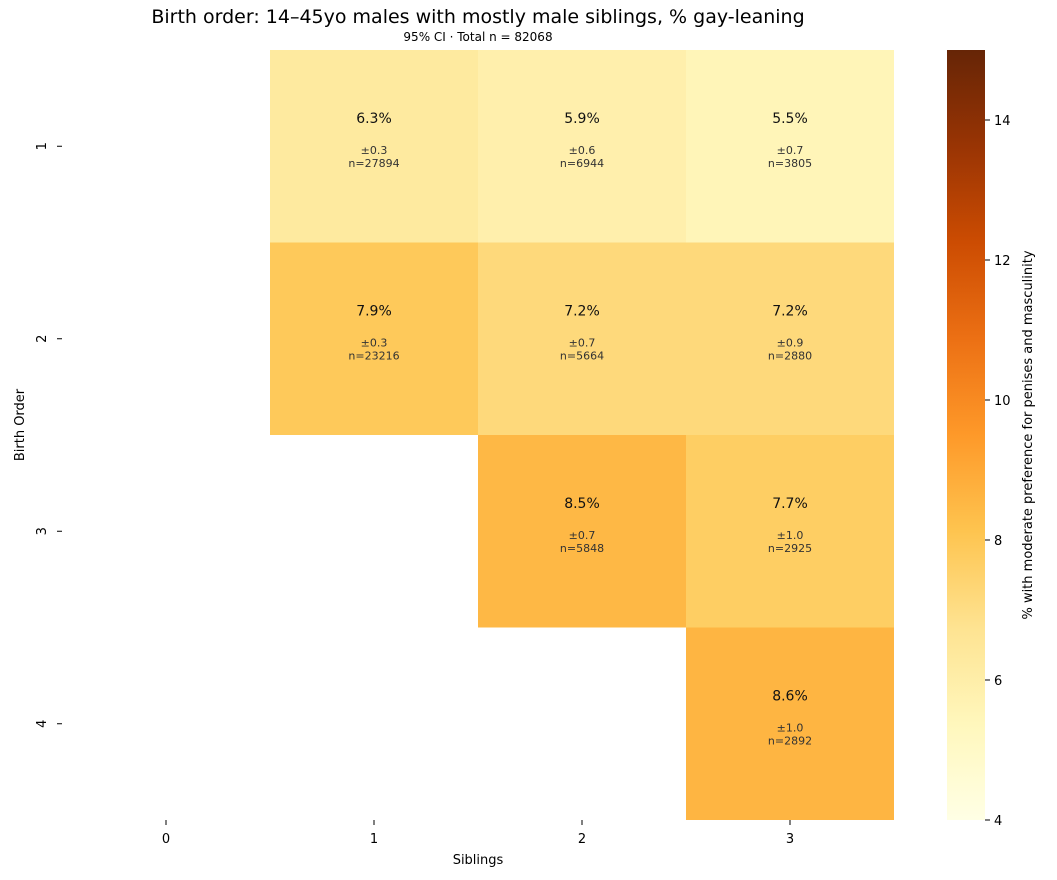 This screenshot has height=880, width=1057. I want to click on colorbar-tick-label: 10, so click(1002, 401).